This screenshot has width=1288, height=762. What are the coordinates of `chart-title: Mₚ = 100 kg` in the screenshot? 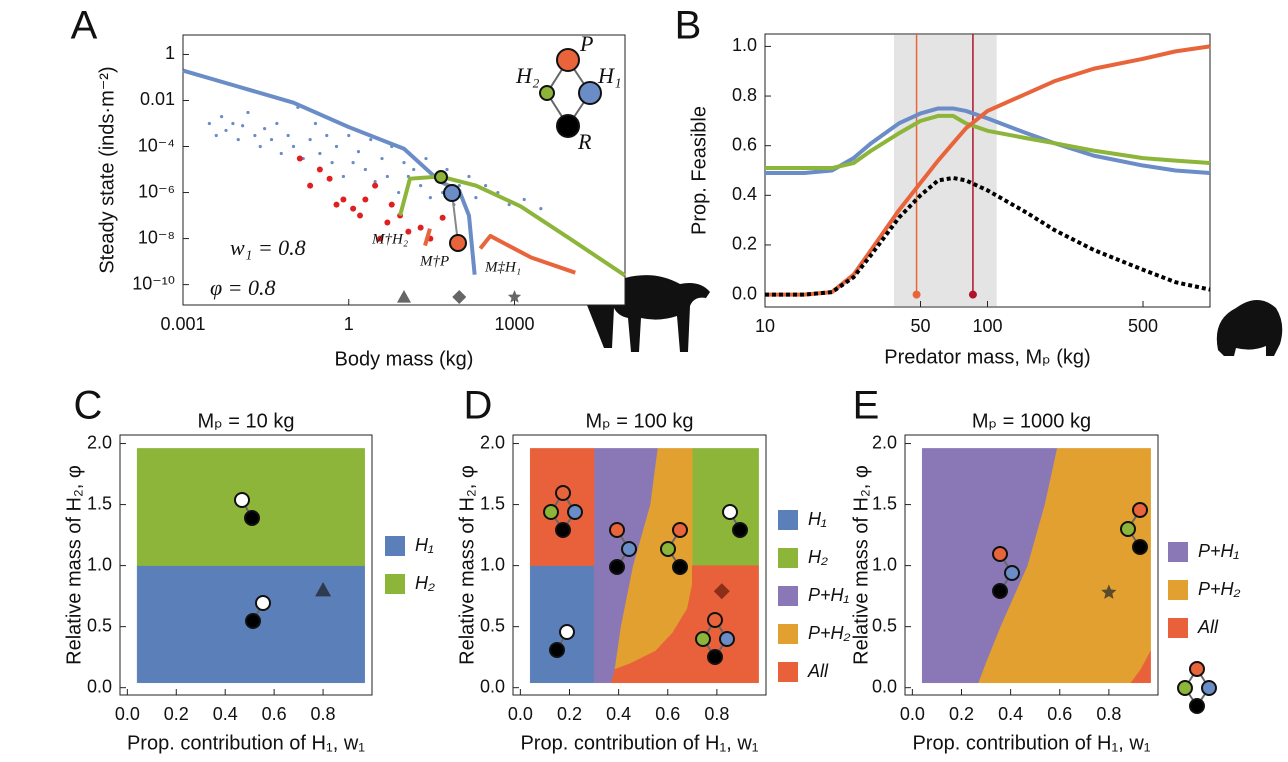 It's located at (639, 421).